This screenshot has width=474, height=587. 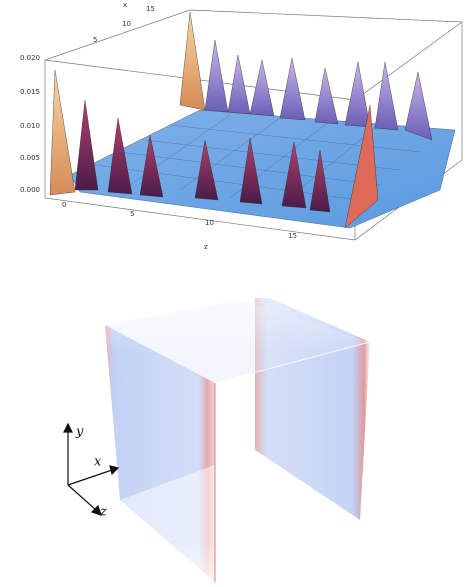 I want to click on axes-triad, so click(x=91, y=469).